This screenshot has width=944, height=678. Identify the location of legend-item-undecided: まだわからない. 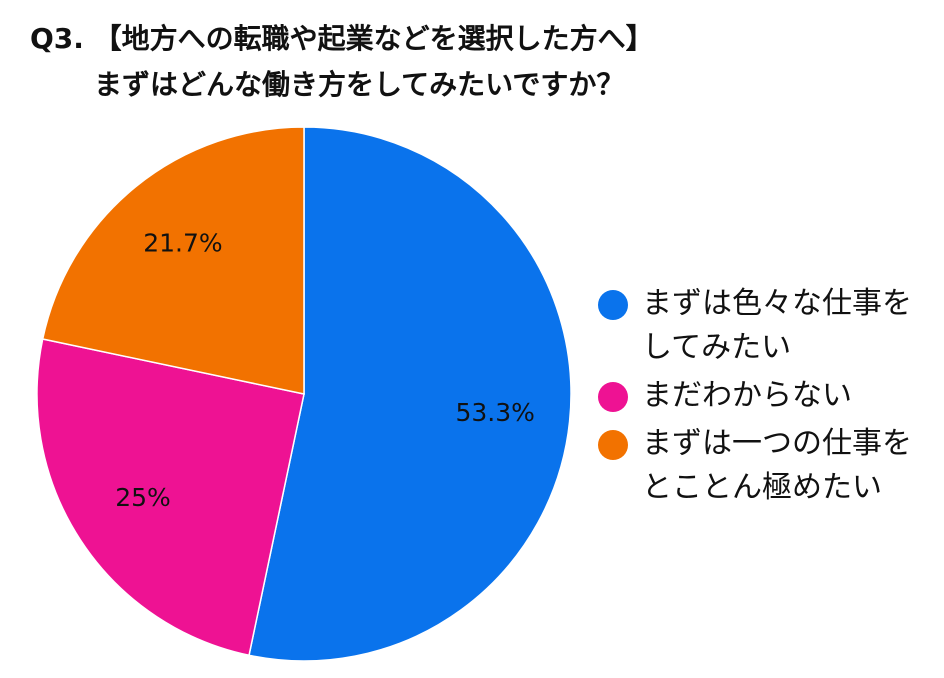
(768, 396).